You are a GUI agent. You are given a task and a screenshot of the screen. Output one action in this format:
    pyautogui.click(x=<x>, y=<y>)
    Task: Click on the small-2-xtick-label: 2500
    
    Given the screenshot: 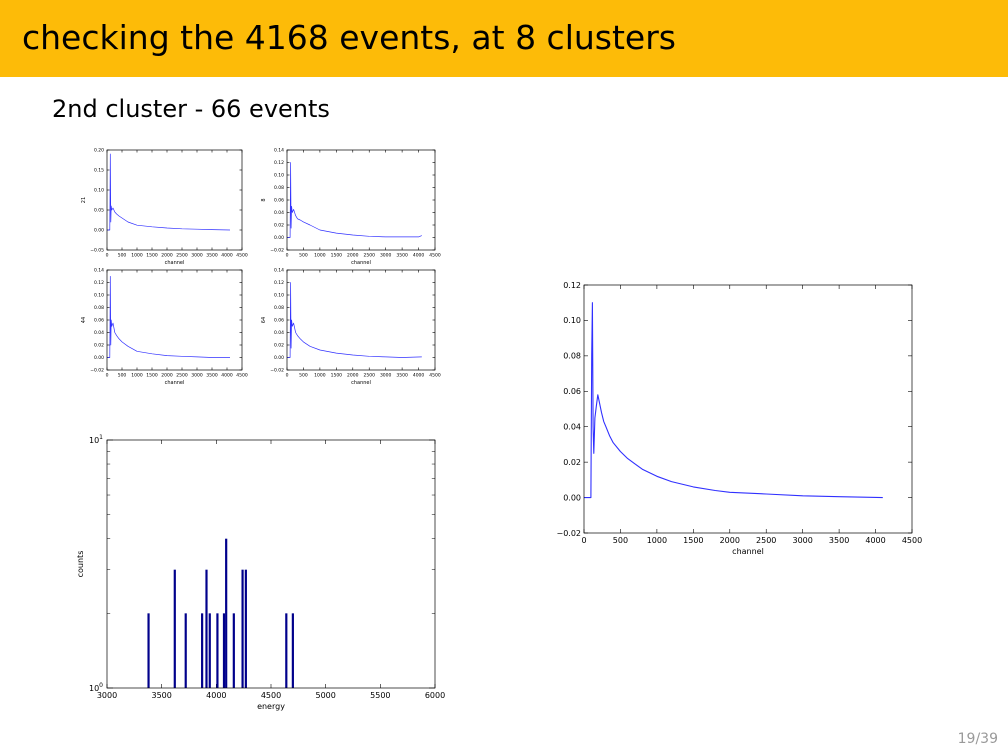 What is the action you would take?
    pyautogui.click(x=369, y=256)
    